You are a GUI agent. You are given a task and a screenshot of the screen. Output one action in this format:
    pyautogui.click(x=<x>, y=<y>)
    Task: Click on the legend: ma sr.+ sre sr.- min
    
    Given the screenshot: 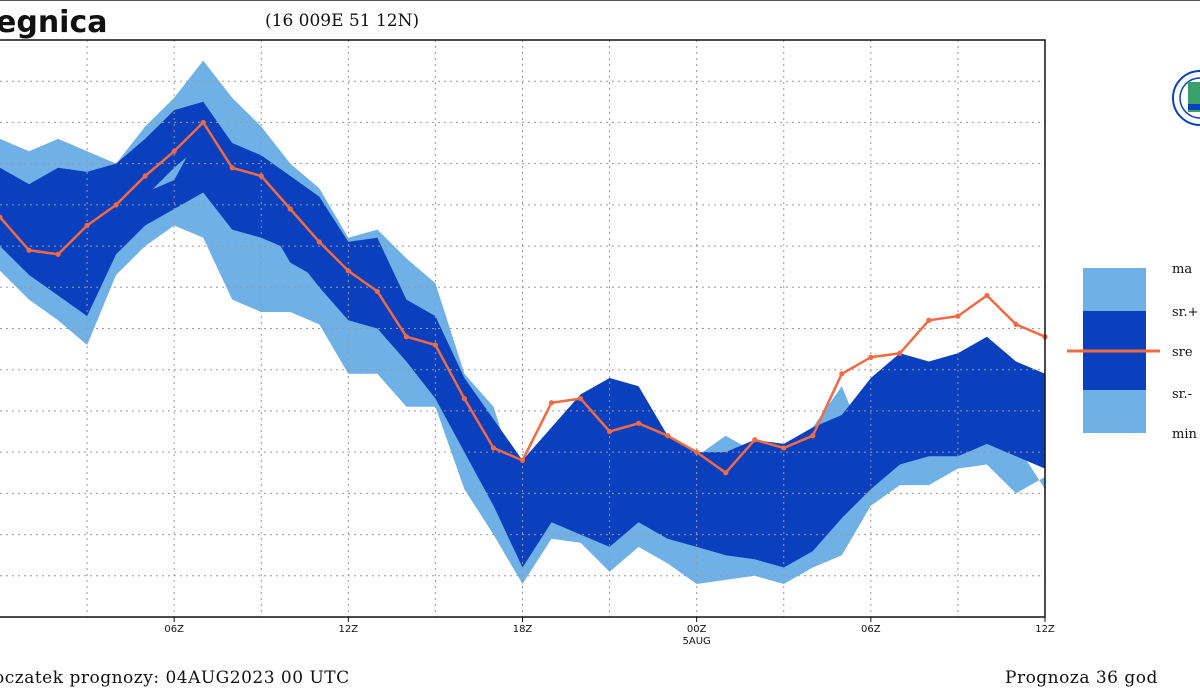 What is the action you would take?
    pyautogui.click(x=1132, y=352)
    